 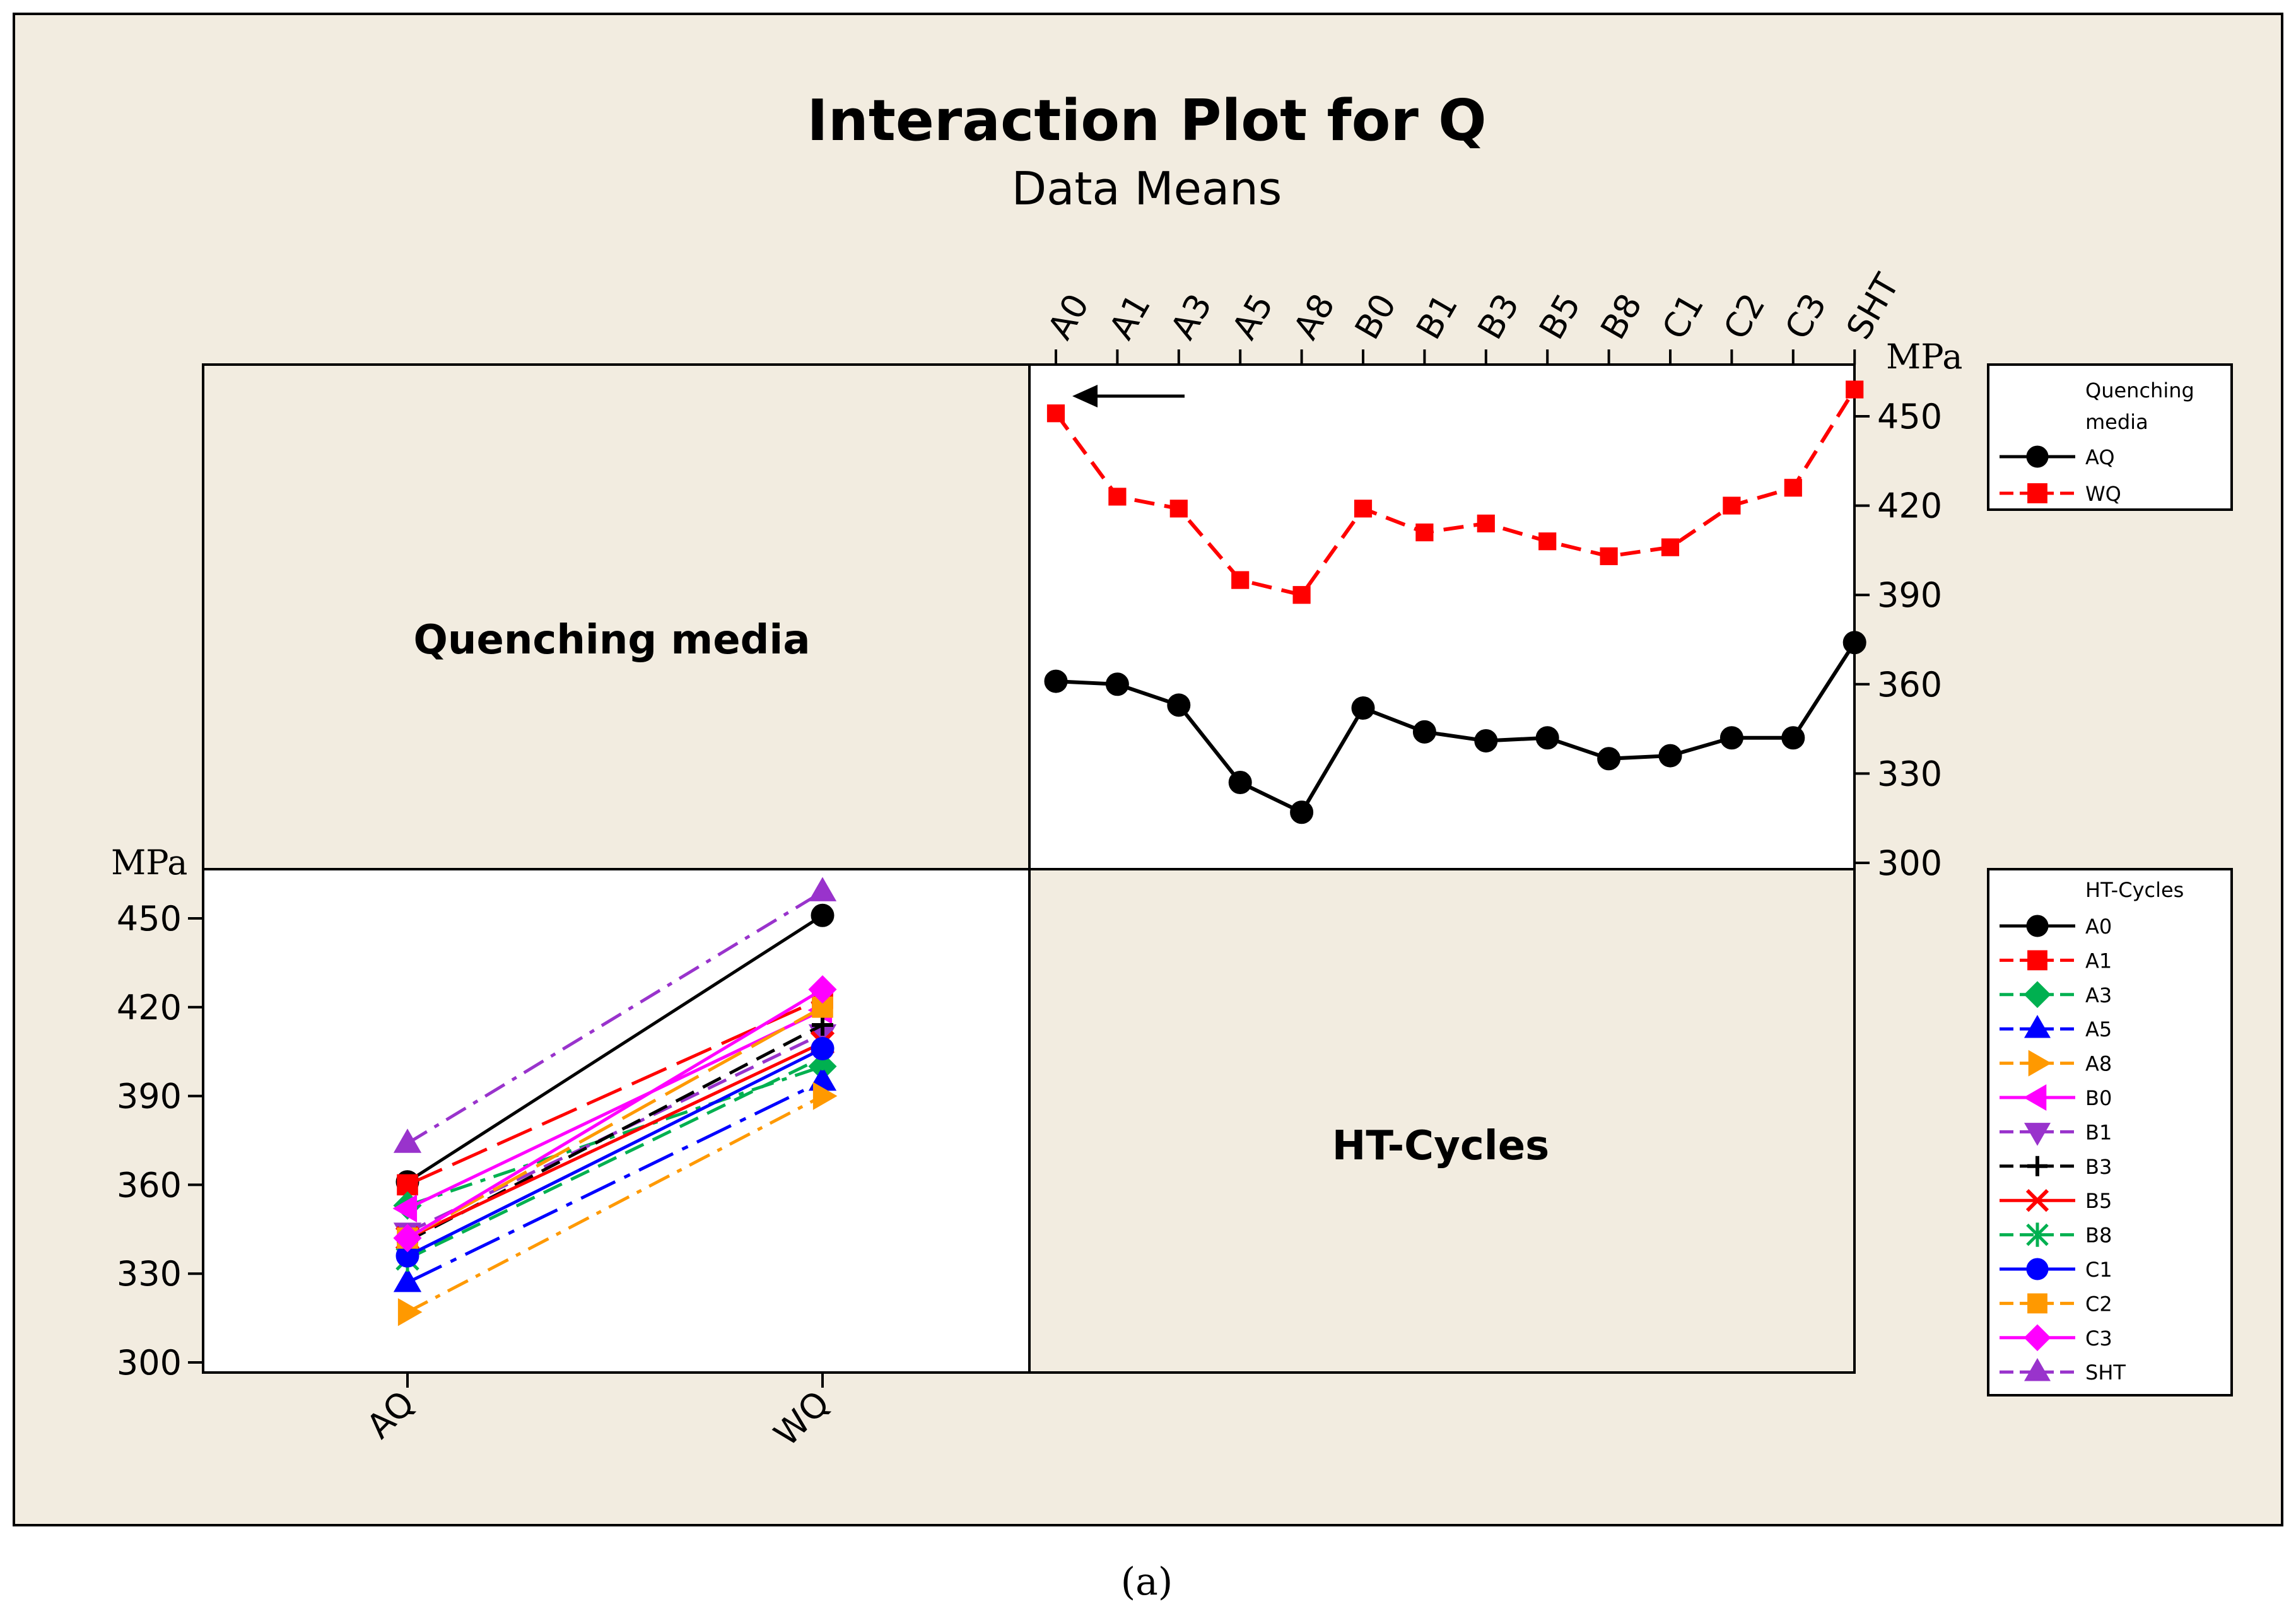 What do you see at coordinates (2134, 890) in the screenshot?
I see `legend-ht-cycles-title: HT-Cycles` at bounding box center [2134, 890].